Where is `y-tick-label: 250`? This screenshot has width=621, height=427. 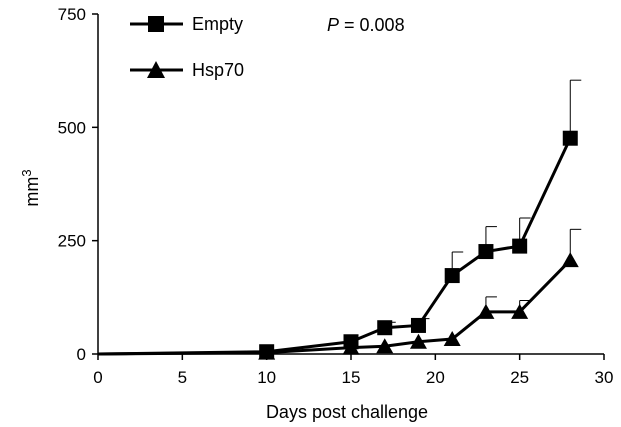 y-tick-label: 250 is located at coordinates (72, 241).